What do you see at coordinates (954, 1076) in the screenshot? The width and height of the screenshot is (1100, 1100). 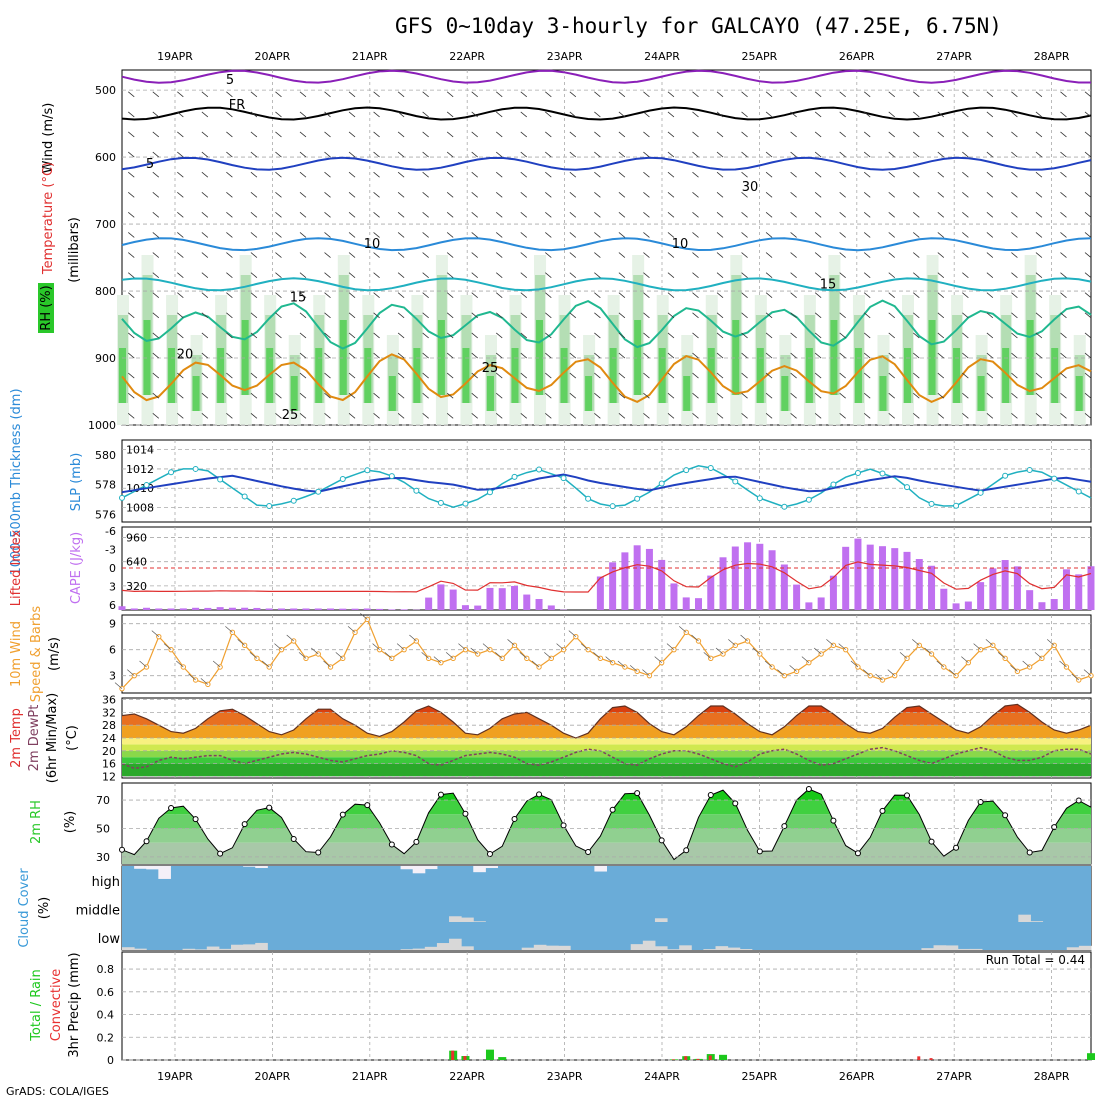 I see `date-label-bottom: 27APR` at bounding box center [954, 1076].